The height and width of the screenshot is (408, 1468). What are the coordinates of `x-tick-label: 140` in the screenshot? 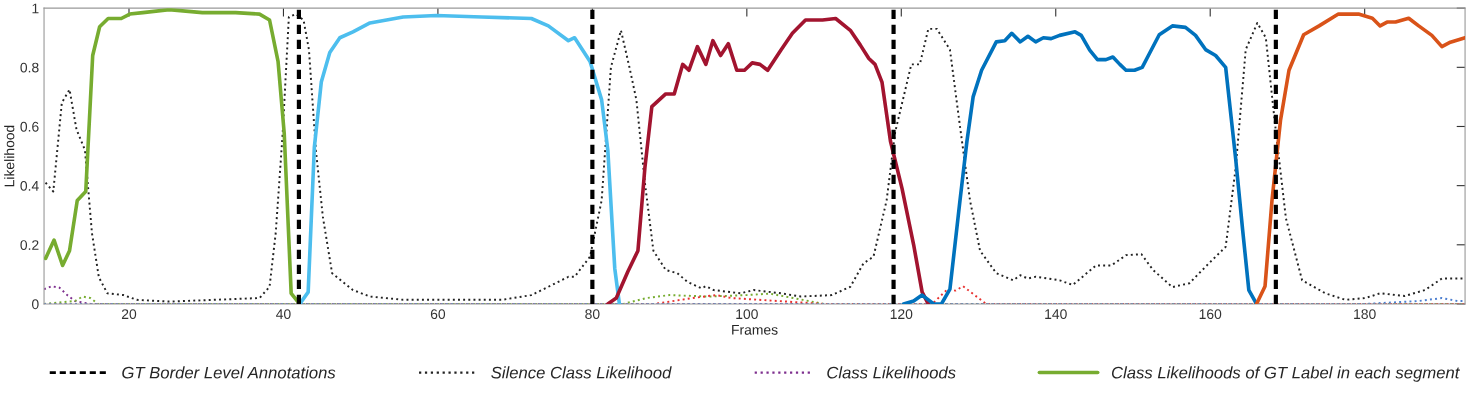 It's located at (1056, 314).